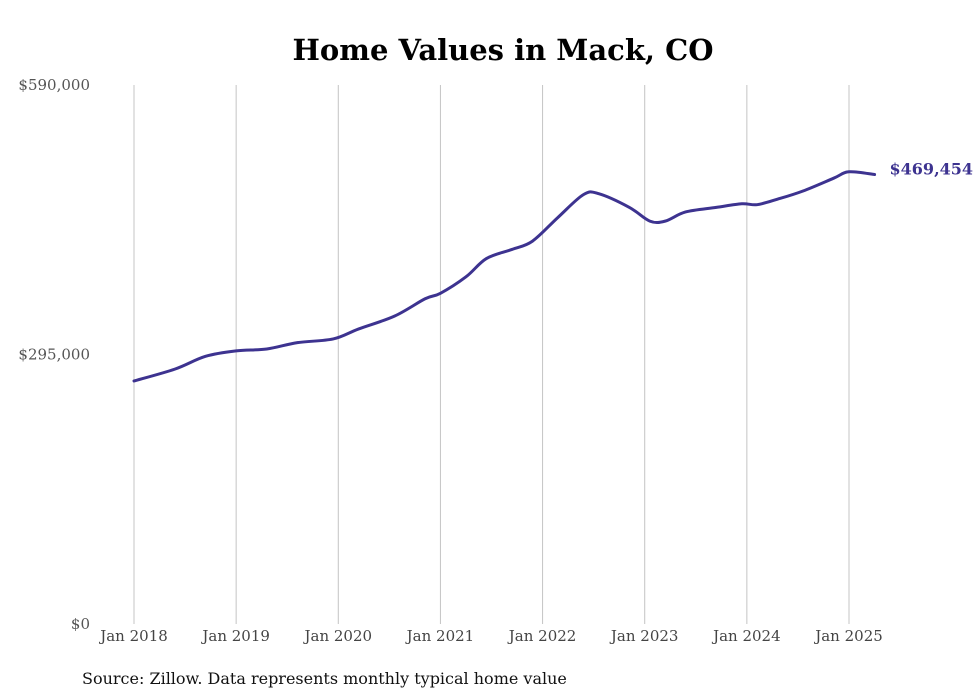 This screenshot has height=699, width=980. I want to click on x-tick-label: Jan 2023, so click(644, 636).